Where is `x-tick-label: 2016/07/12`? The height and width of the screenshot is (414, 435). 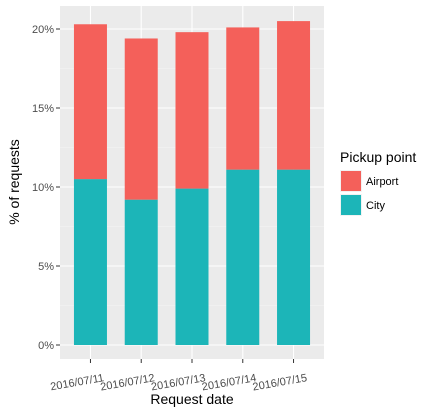
x-tick-label: 2016/07/12 is located at coordinates (127, 382).